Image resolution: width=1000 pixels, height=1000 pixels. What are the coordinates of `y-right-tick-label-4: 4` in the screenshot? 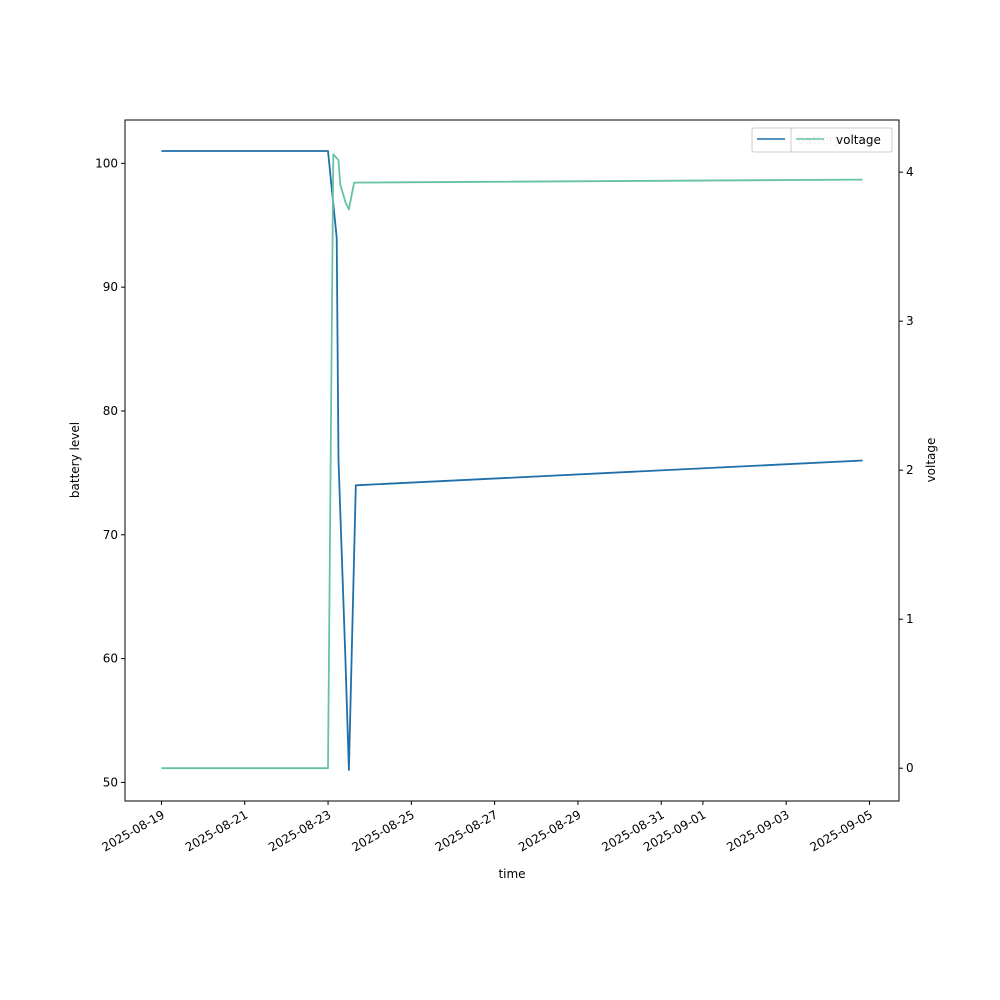 It's located at (910, 172).